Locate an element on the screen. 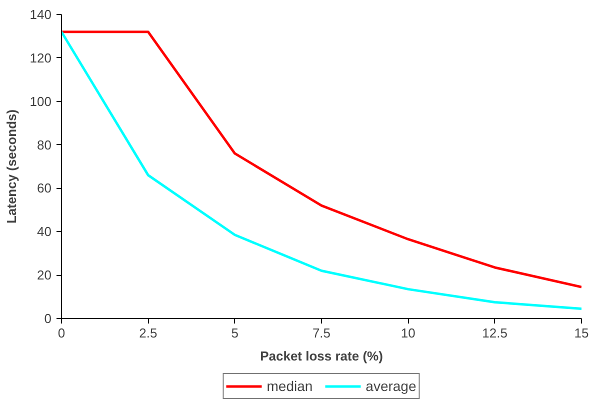 The height and width of the screenshot is (409, 595). x-tick-label: 5 is located at coordinates (234, 333).